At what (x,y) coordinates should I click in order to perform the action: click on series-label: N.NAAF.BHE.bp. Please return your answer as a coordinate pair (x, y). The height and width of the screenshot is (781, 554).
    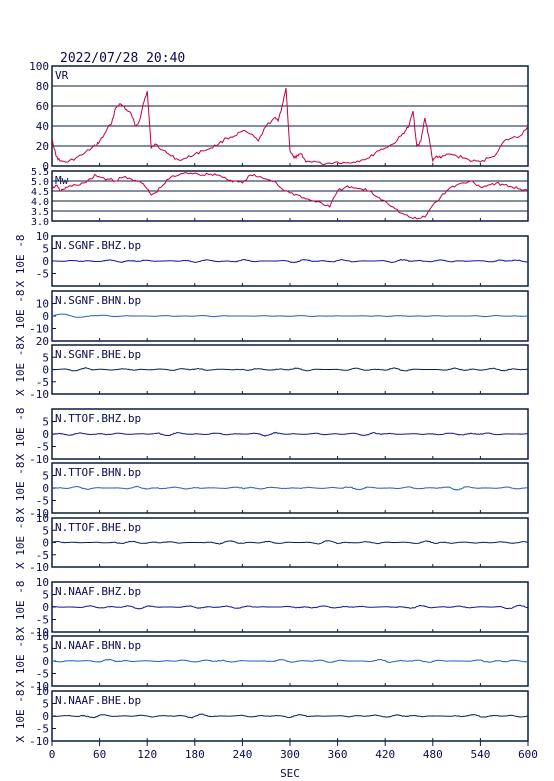
    Looking at the image, I should click on (98, 700).